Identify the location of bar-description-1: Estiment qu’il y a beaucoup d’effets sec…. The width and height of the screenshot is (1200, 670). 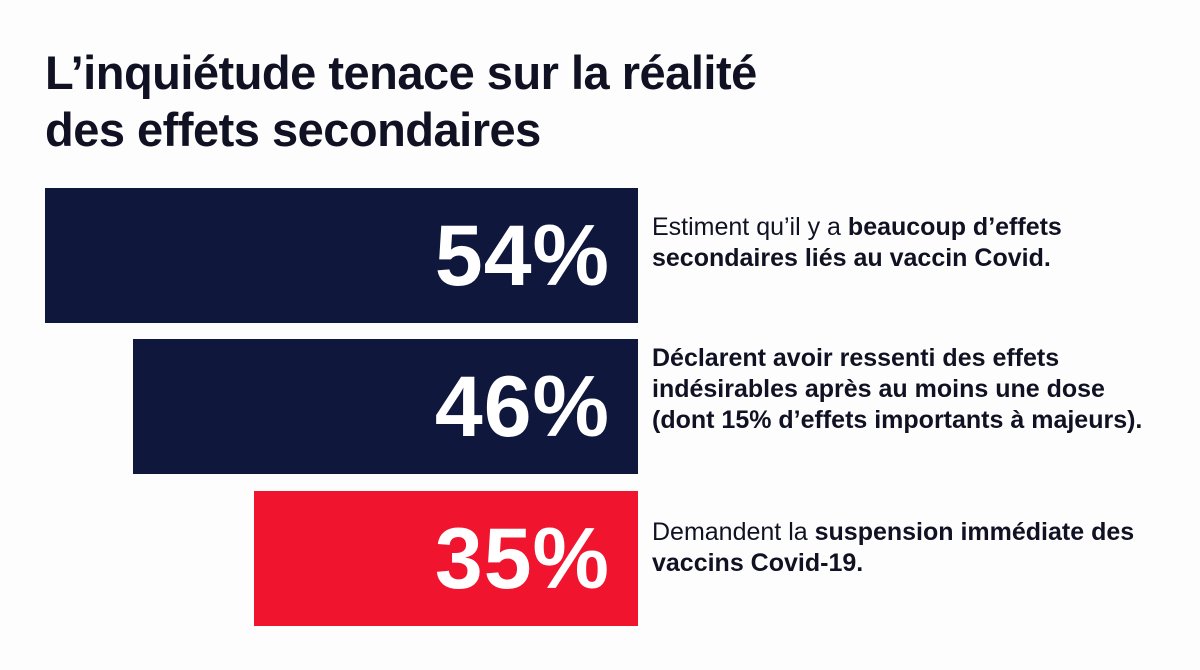
(902, 243).